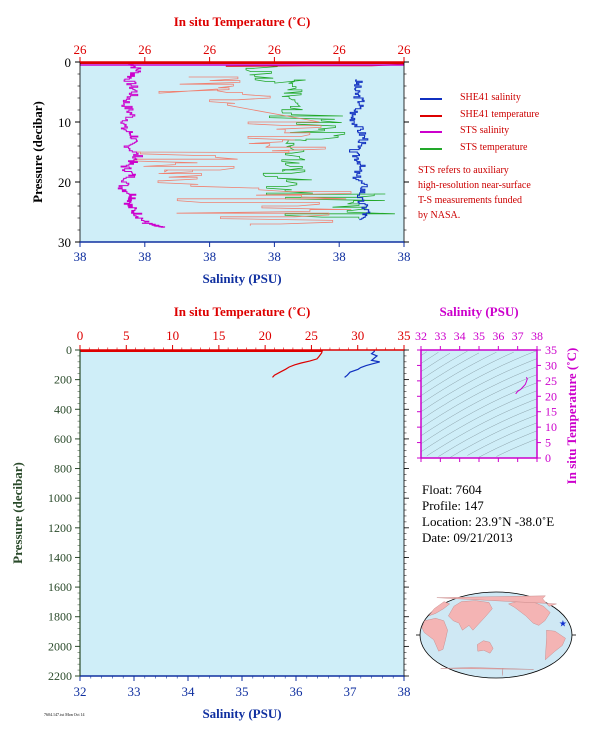 Image resolution: width=601 pixels, height=736 pixels. Describe the element at coordinates (452, 489) in the screenshot. I see `float-id: Float: 7604` at that location.